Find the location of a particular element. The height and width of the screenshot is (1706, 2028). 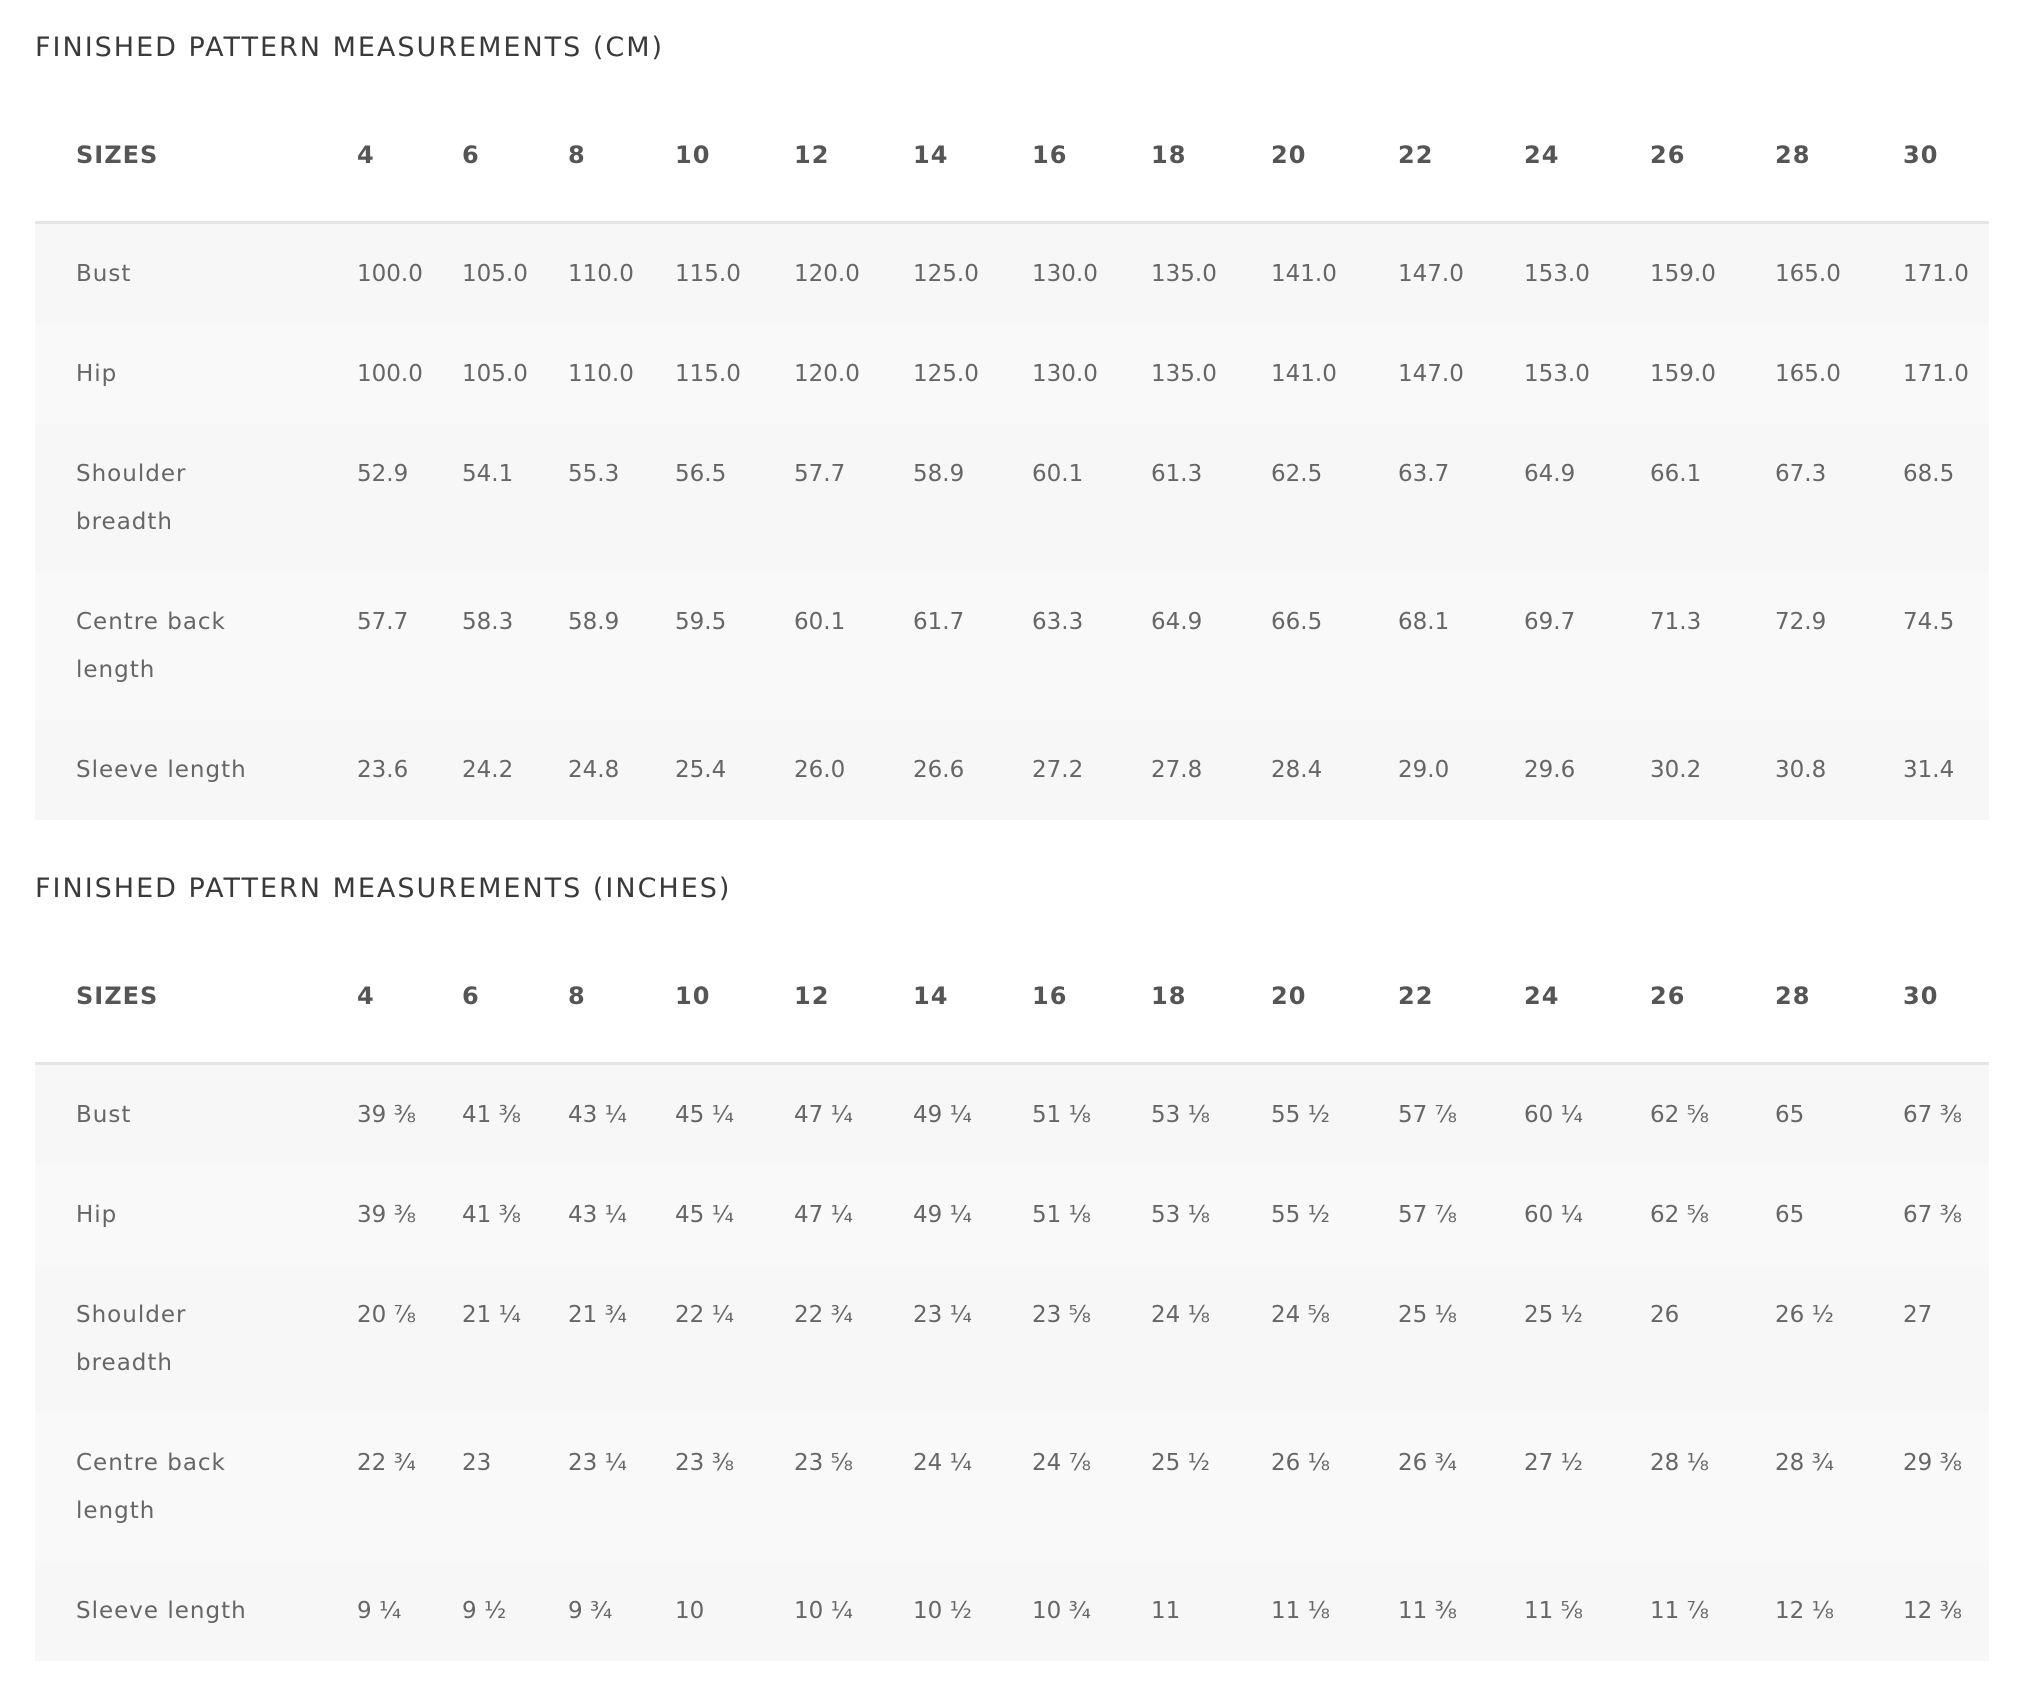

value-cell: 27 ½ is located at coordinates (1587, 1487).